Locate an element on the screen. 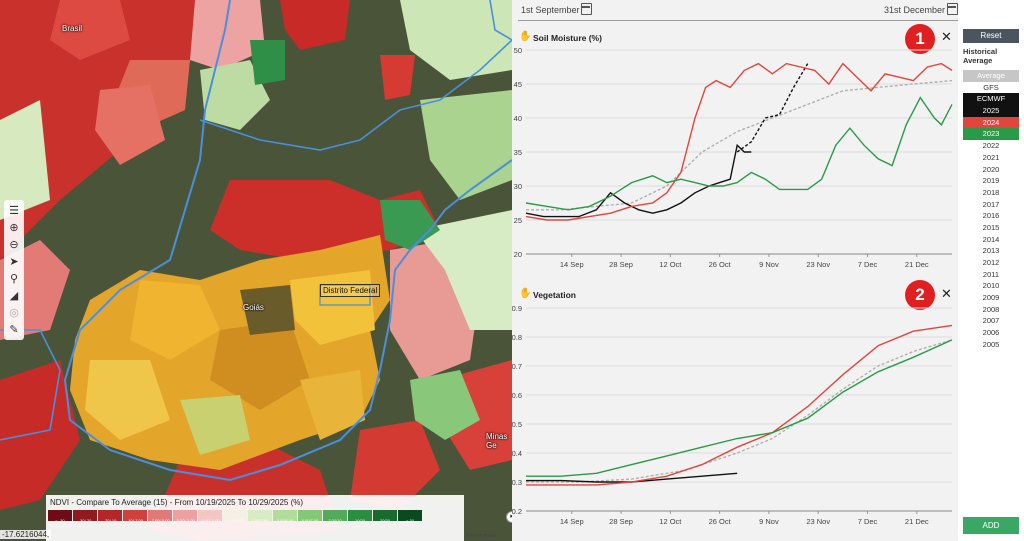 The height and width of the screenshot is (541, 1024). map-toolbar: ☰ ⊕ ⊖ ➤ ⚲ ◢ ◎ ✎ is located at coordinates (14, 270).